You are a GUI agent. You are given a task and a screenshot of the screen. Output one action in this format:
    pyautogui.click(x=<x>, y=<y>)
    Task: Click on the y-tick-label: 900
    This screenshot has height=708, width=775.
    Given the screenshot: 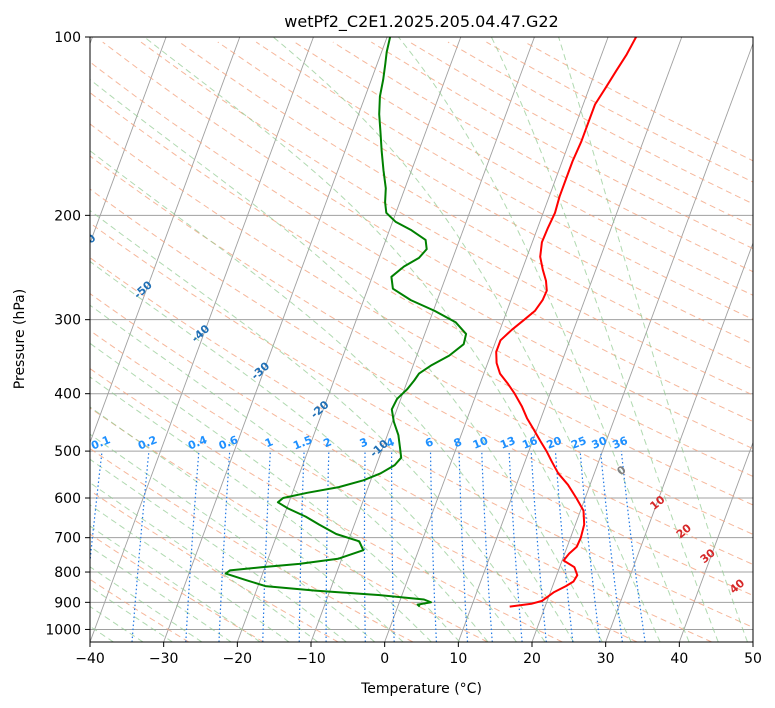 What is the action you would take?
    pyautogui.click(x=67, y=603)
    